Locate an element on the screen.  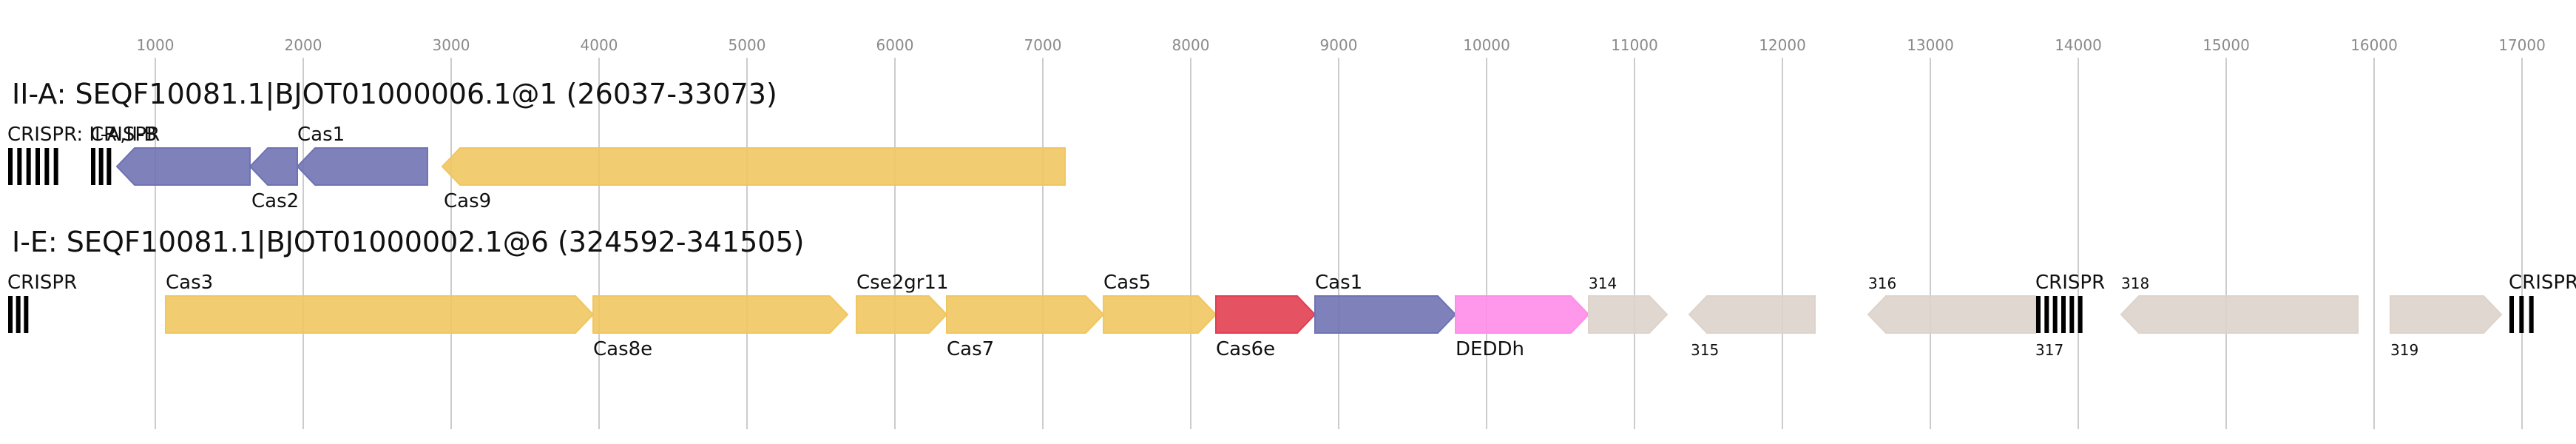
gene-label: Cas2 is located at coordinates (275, 201).